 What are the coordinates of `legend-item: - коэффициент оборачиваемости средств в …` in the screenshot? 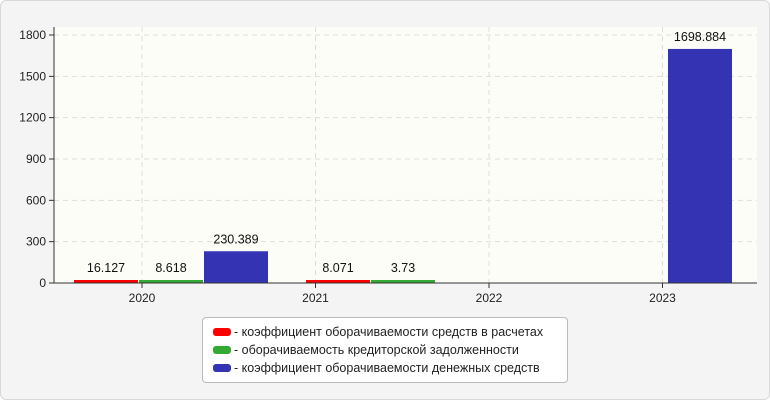 It's located at (390, 332).